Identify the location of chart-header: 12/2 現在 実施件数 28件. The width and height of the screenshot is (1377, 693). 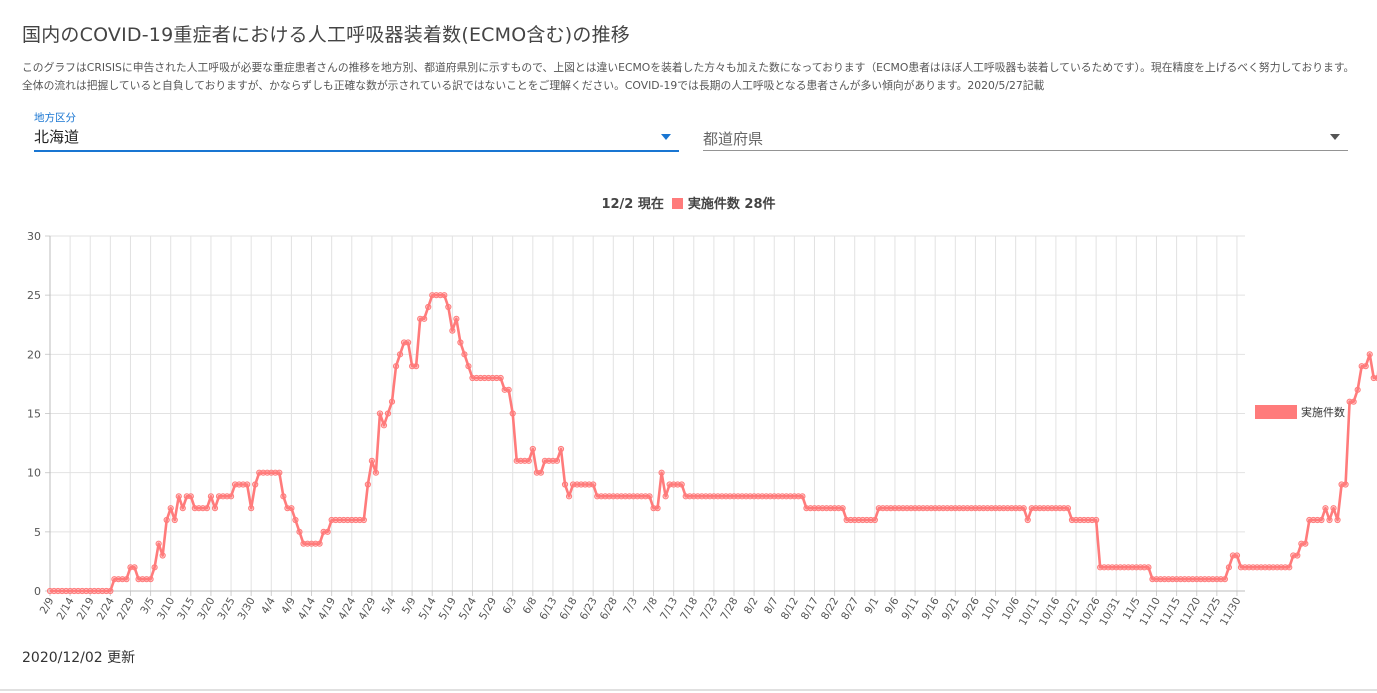
(688, 202).